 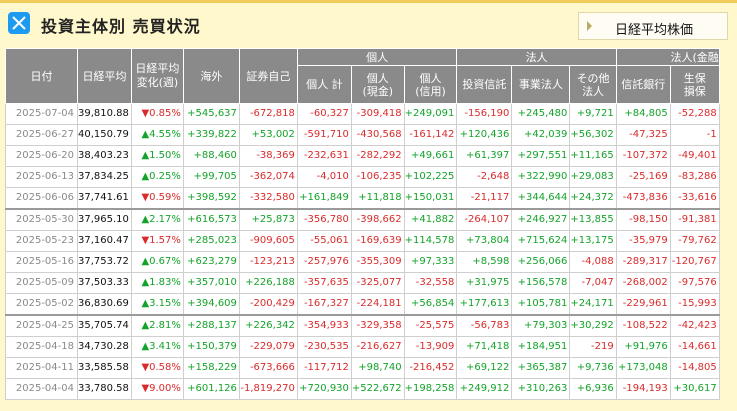 What do you see at coordinates (19, 23) in the screenshot?
I see `x-share-icon` at bounding box center [19, 23].